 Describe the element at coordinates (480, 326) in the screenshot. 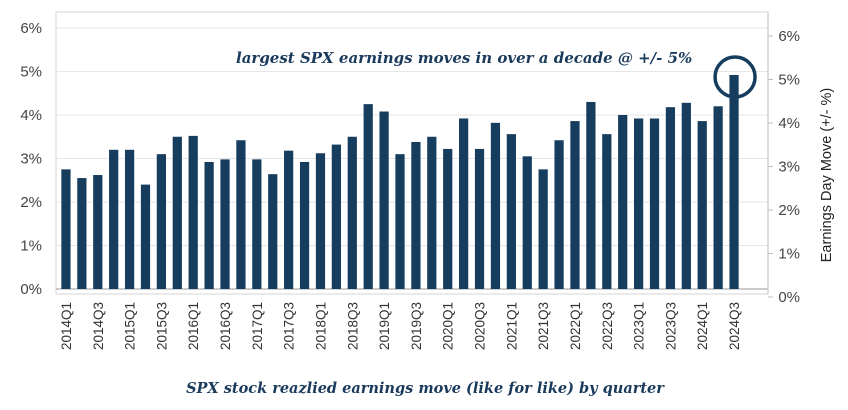

I see `x-tick-label: 2020Q3` at that location.